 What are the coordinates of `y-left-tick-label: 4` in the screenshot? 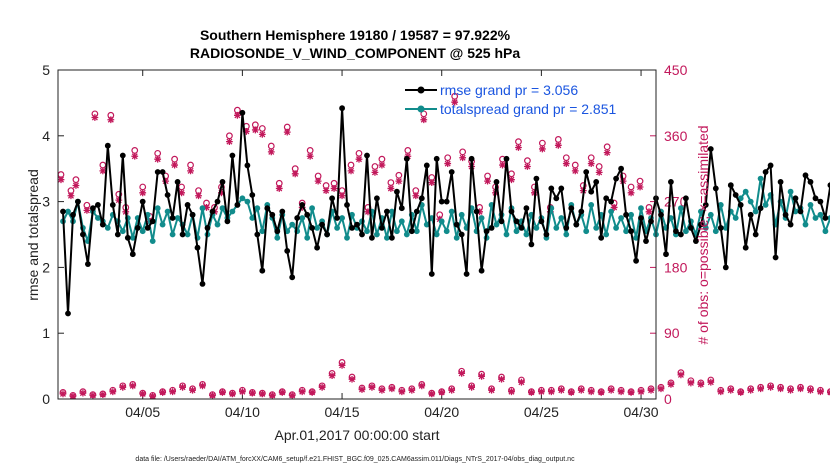 It's located at (46, 136).